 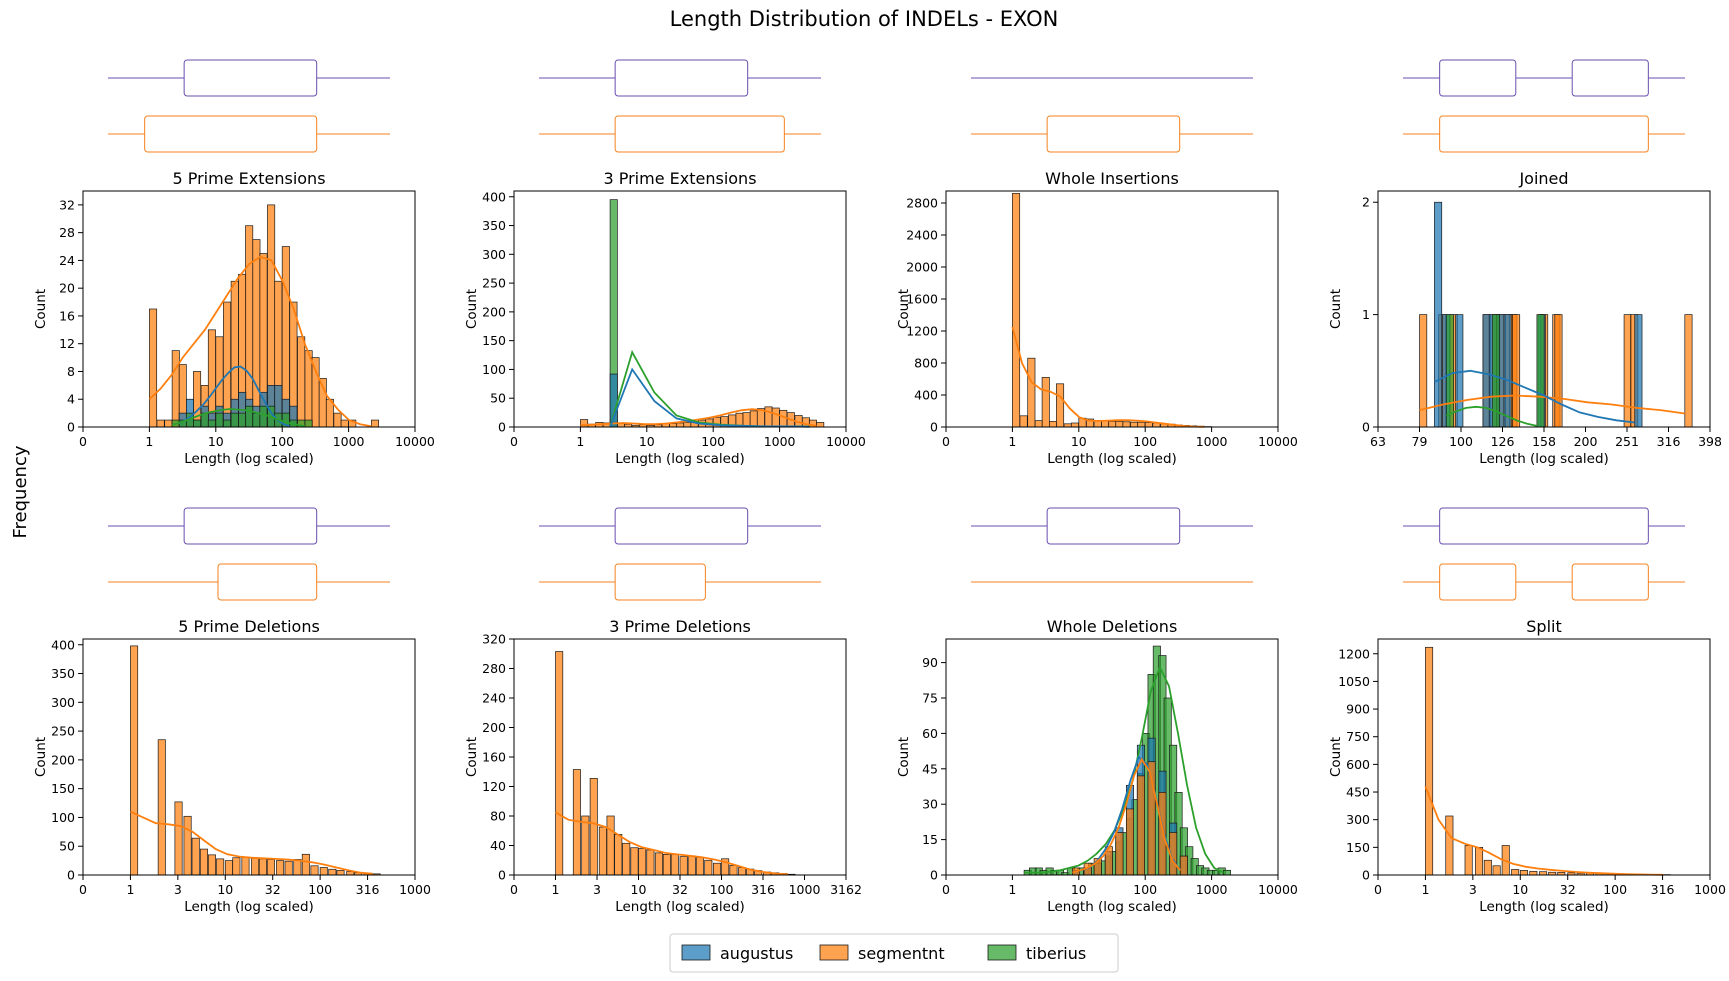 I want to click on x-tick-label: 158, so click(x=1544, y=441).